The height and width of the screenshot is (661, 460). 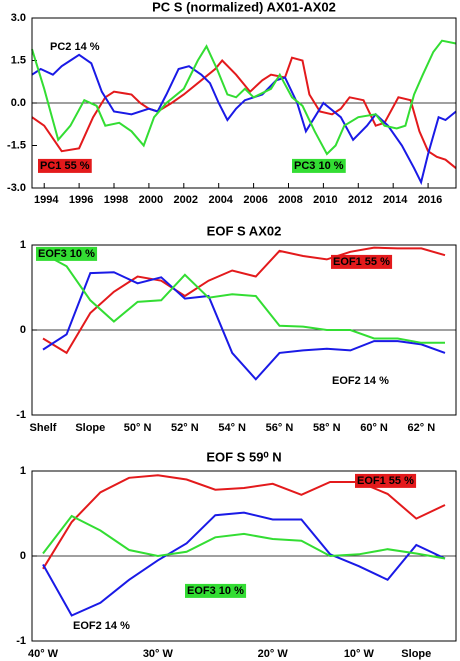 I want to click on series-label: PC3 10 %, so click(x=319, y=165).